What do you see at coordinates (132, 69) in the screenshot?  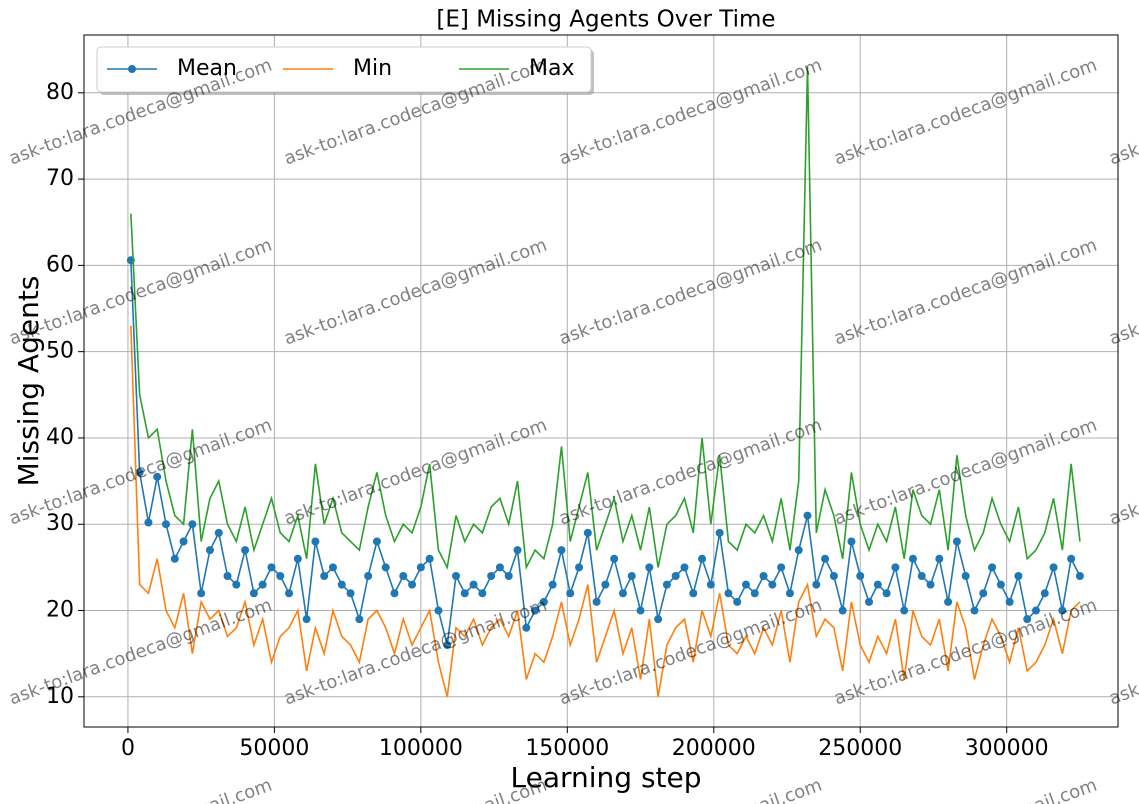 I see `legend-marker` at bounding box center [132, 69].